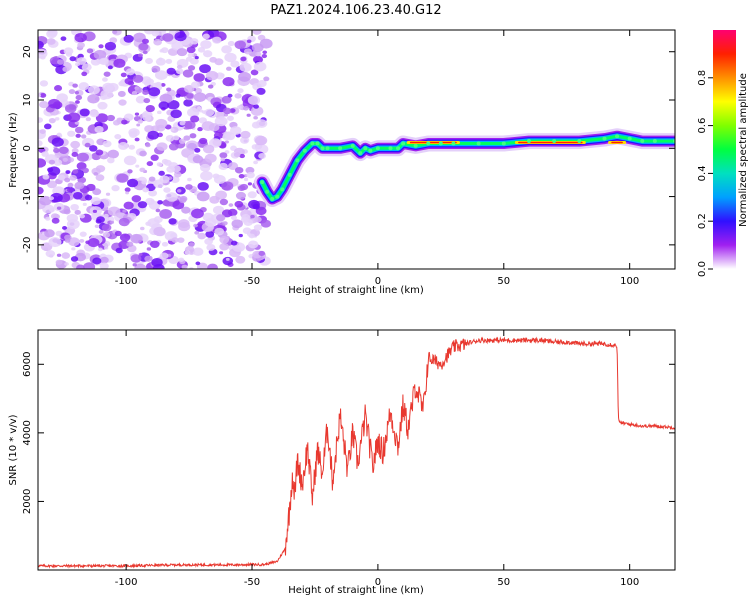 The width and height of the screenshot is (750, 600). Describe the element at coordinates (702, 221) in the screenshot. I see `colorbar-tick-label: 0.2` at that location.